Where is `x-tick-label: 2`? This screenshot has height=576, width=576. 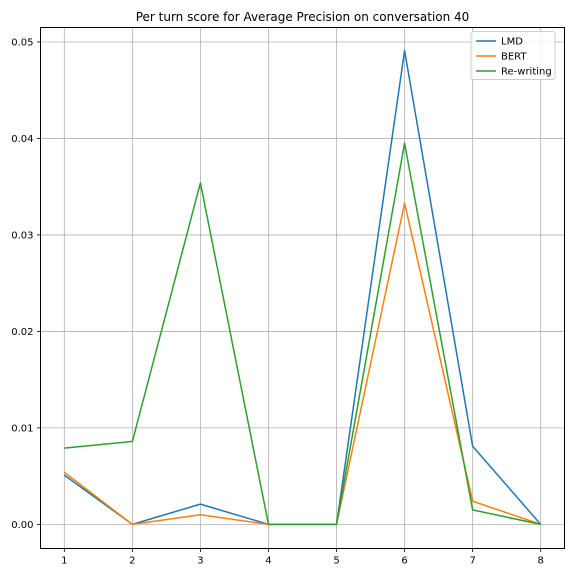 x-tick-label: 2 is located at coordinates (132, 561).